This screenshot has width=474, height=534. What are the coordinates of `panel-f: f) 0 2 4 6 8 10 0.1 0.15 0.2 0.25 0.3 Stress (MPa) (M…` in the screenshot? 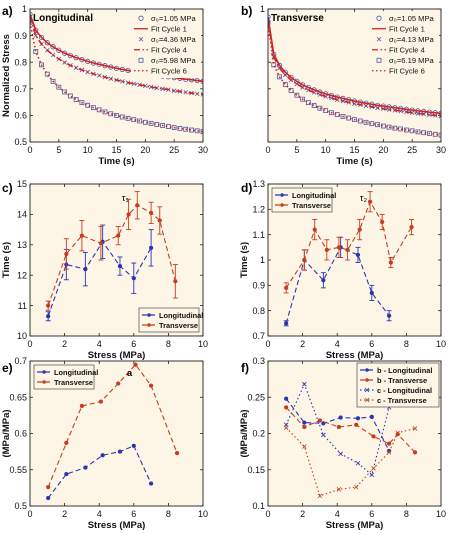 It's located at (342, 443).